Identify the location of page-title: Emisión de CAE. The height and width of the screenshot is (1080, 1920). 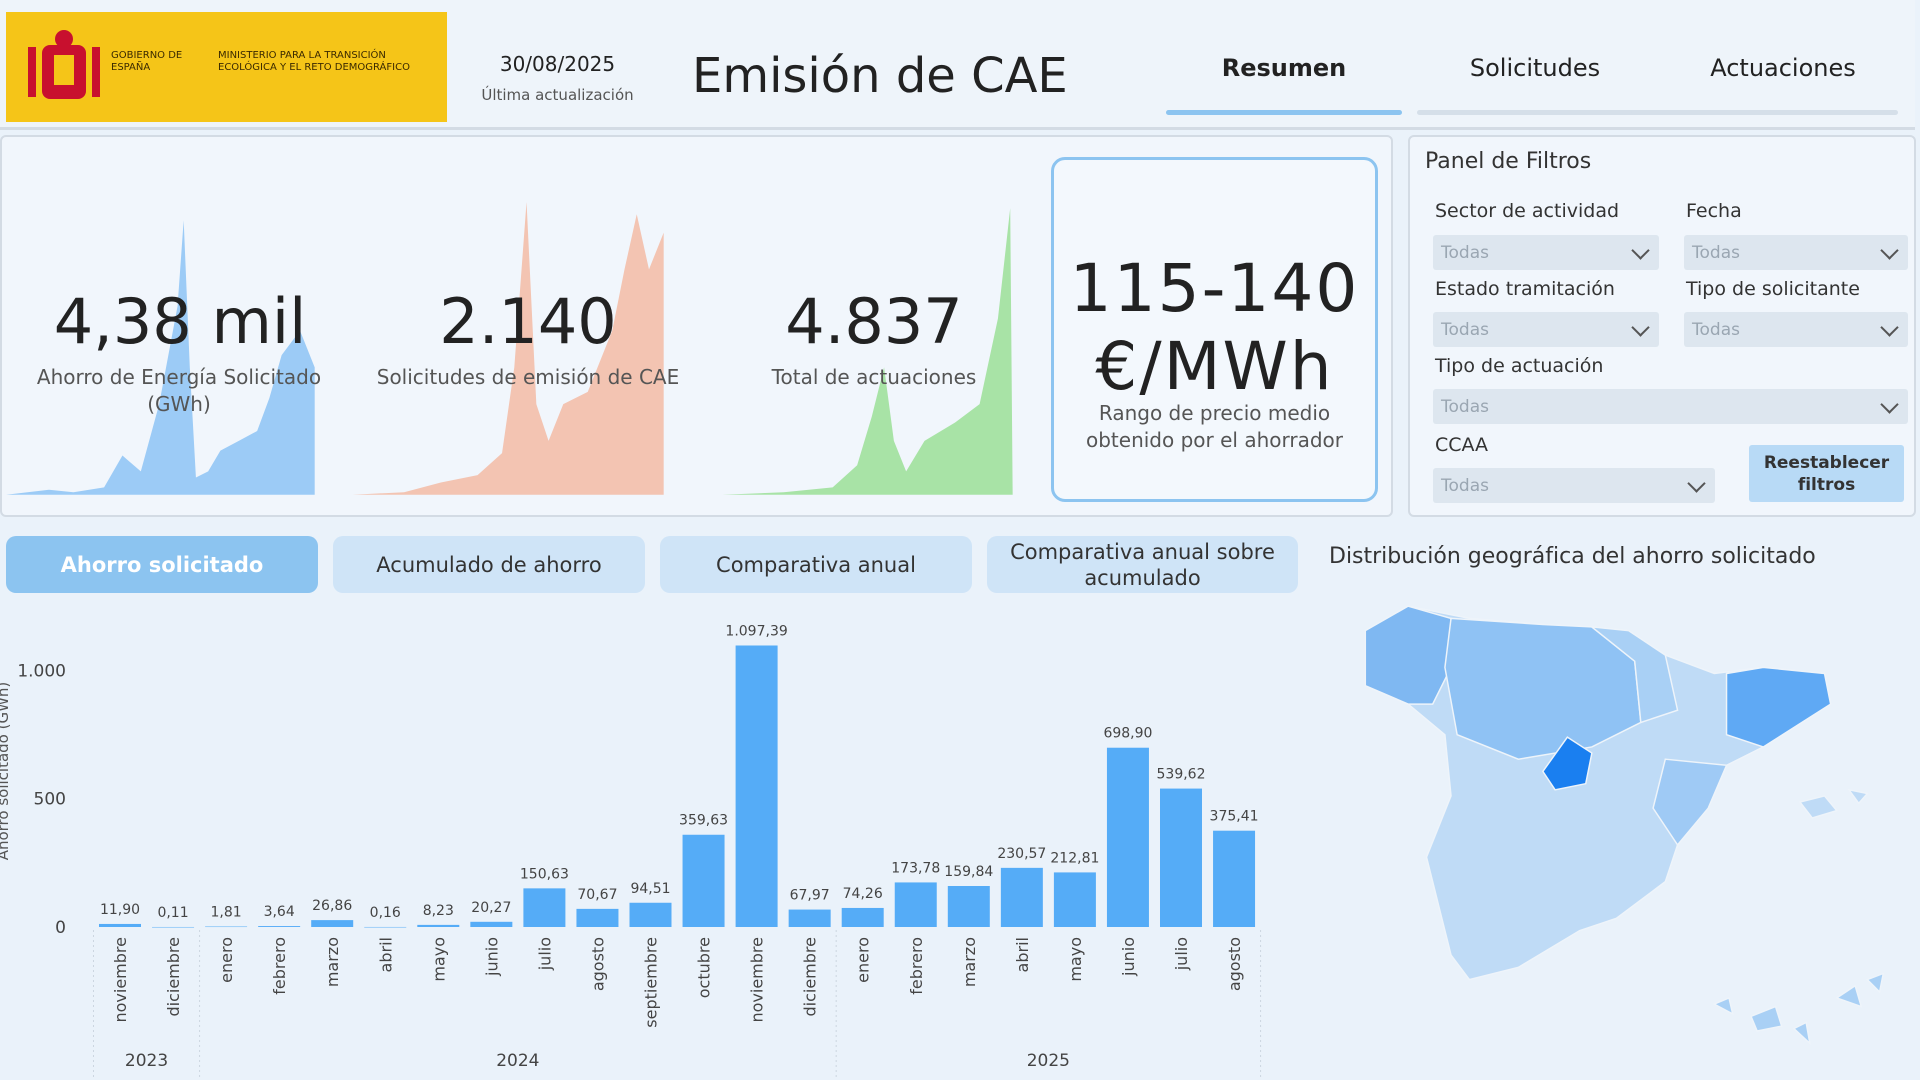
(880, 76).